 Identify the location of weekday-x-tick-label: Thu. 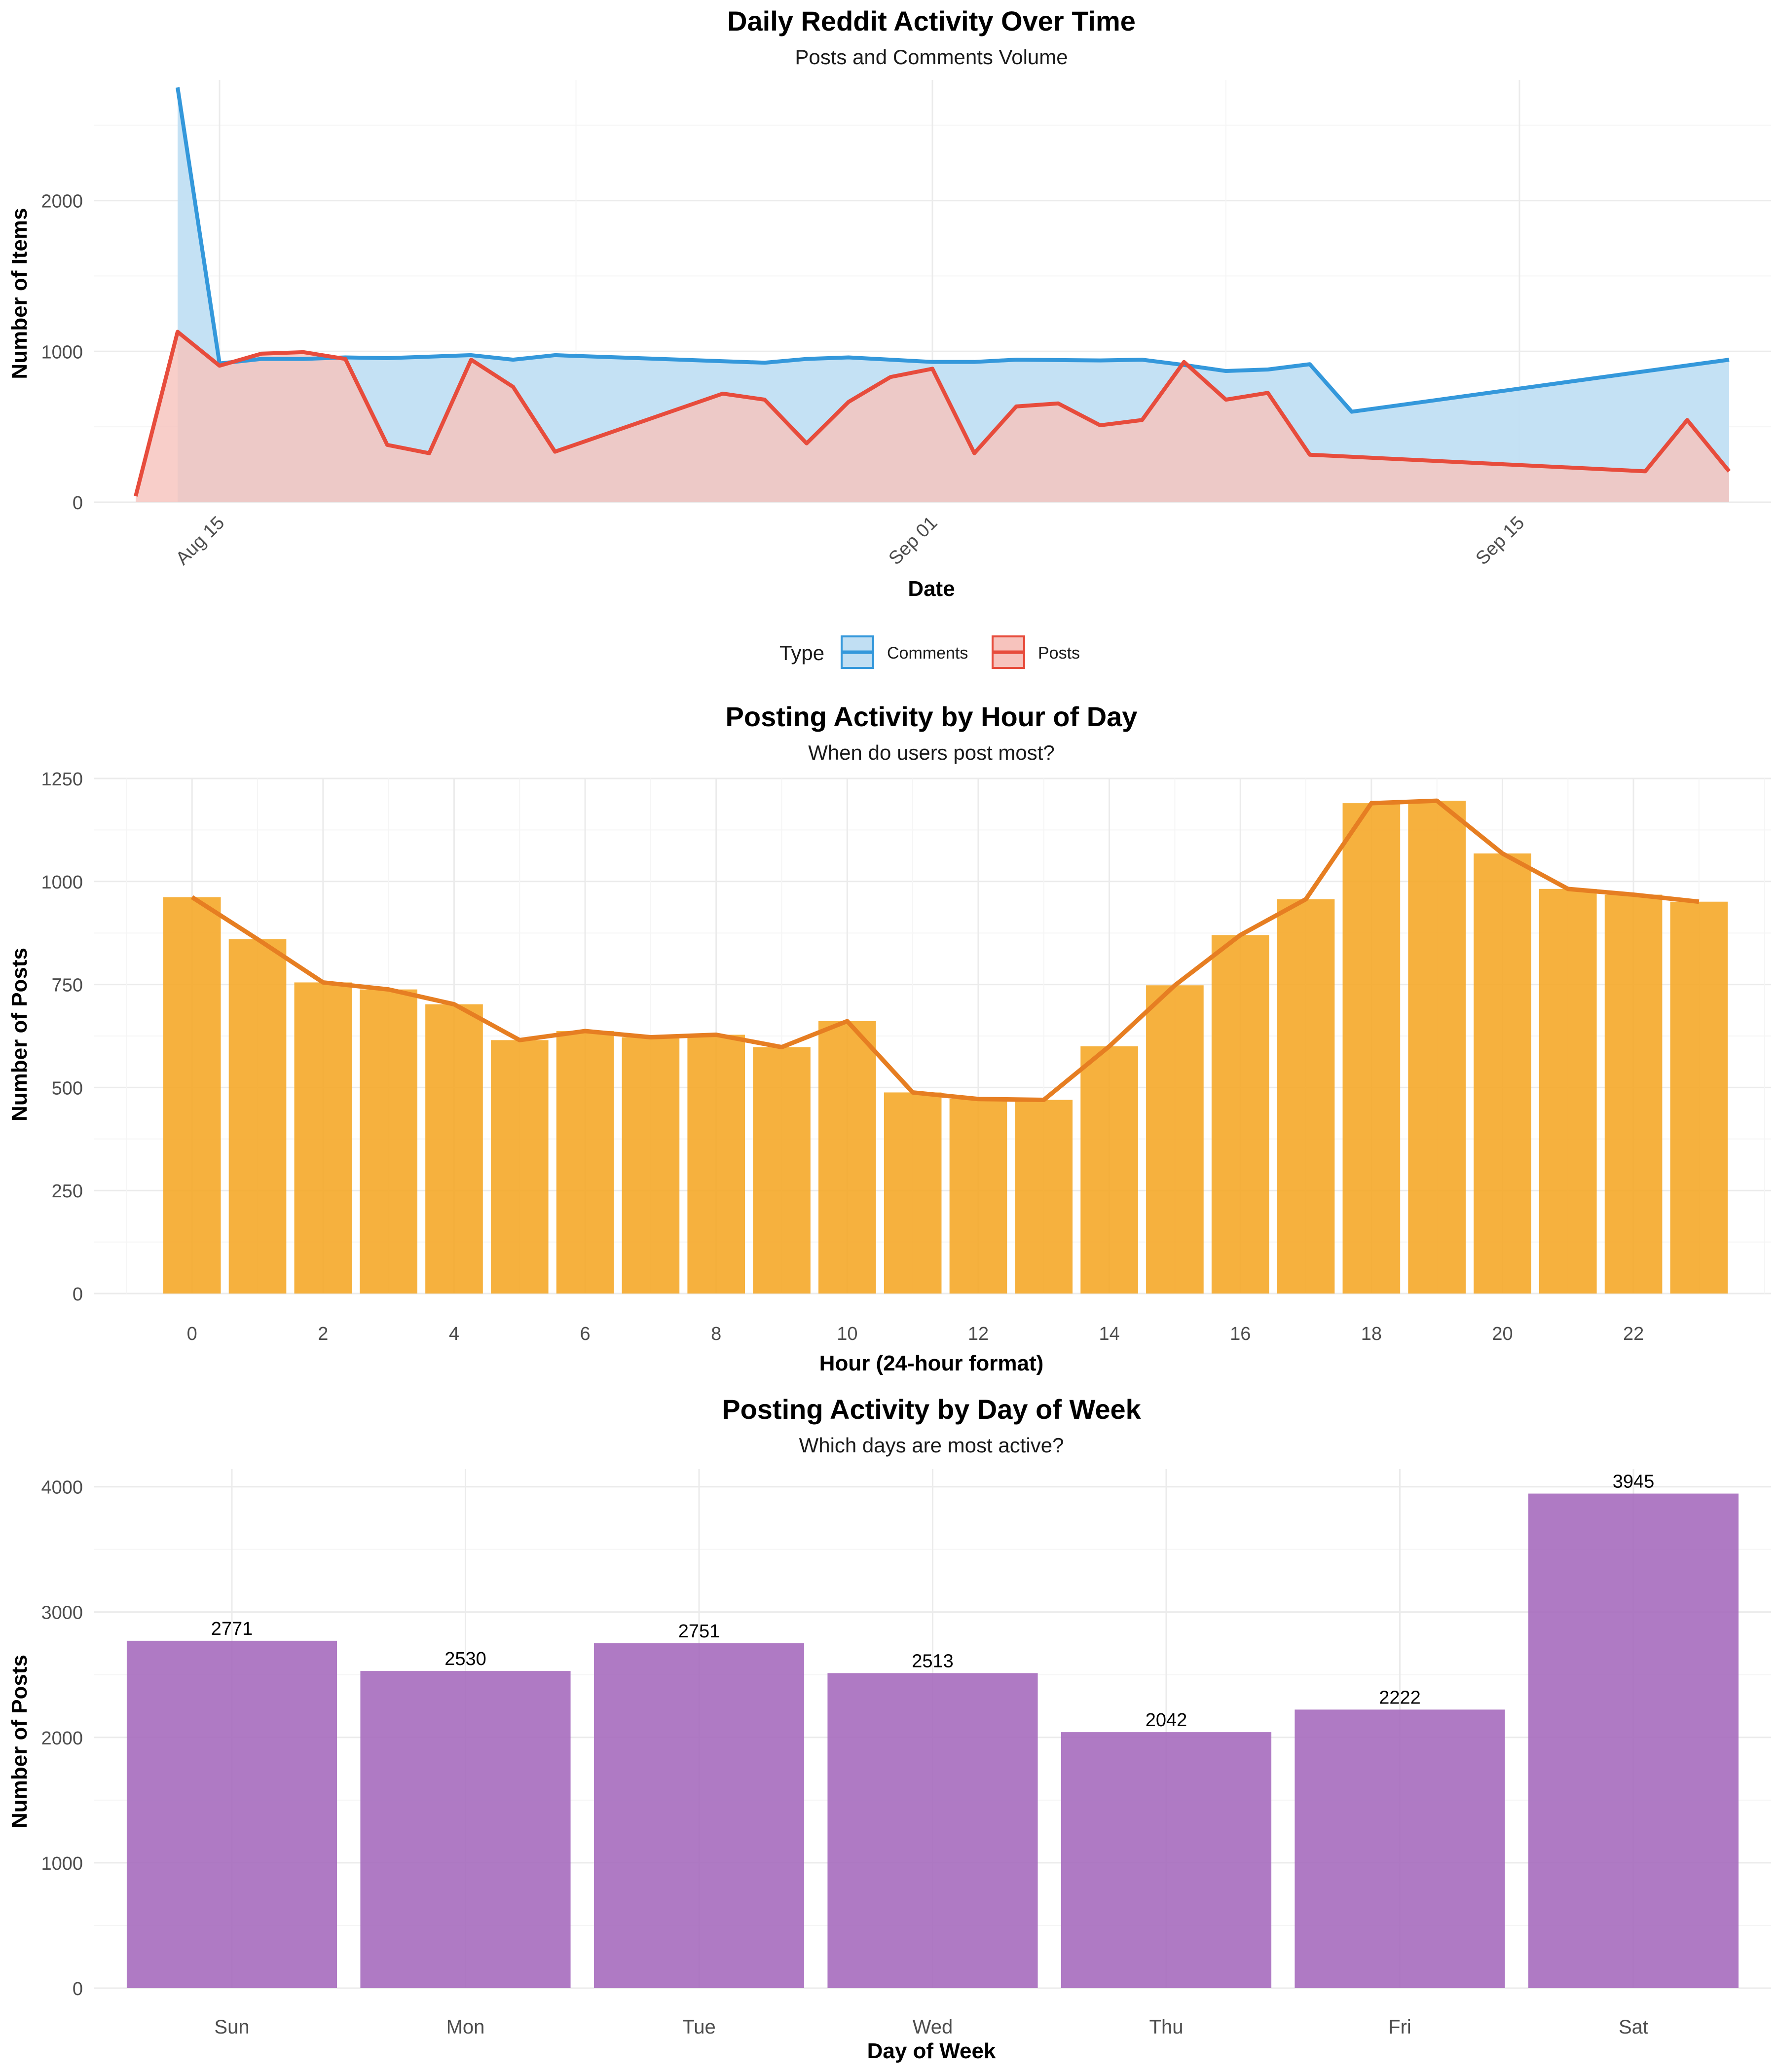
(1166, 2027).